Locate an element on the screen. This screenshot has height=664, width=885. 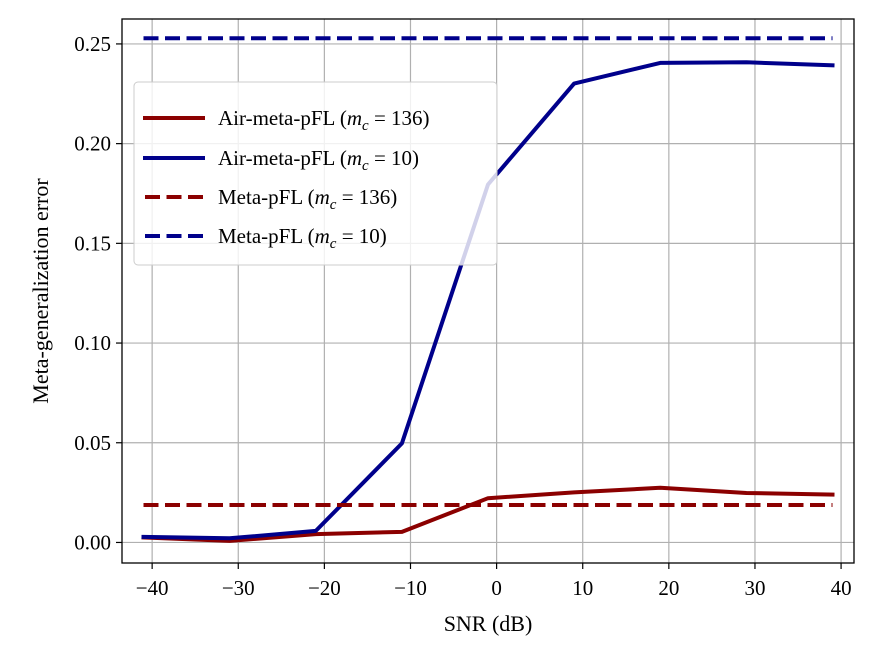
x-tick-label: 30 is located at coordinates (754, 588).